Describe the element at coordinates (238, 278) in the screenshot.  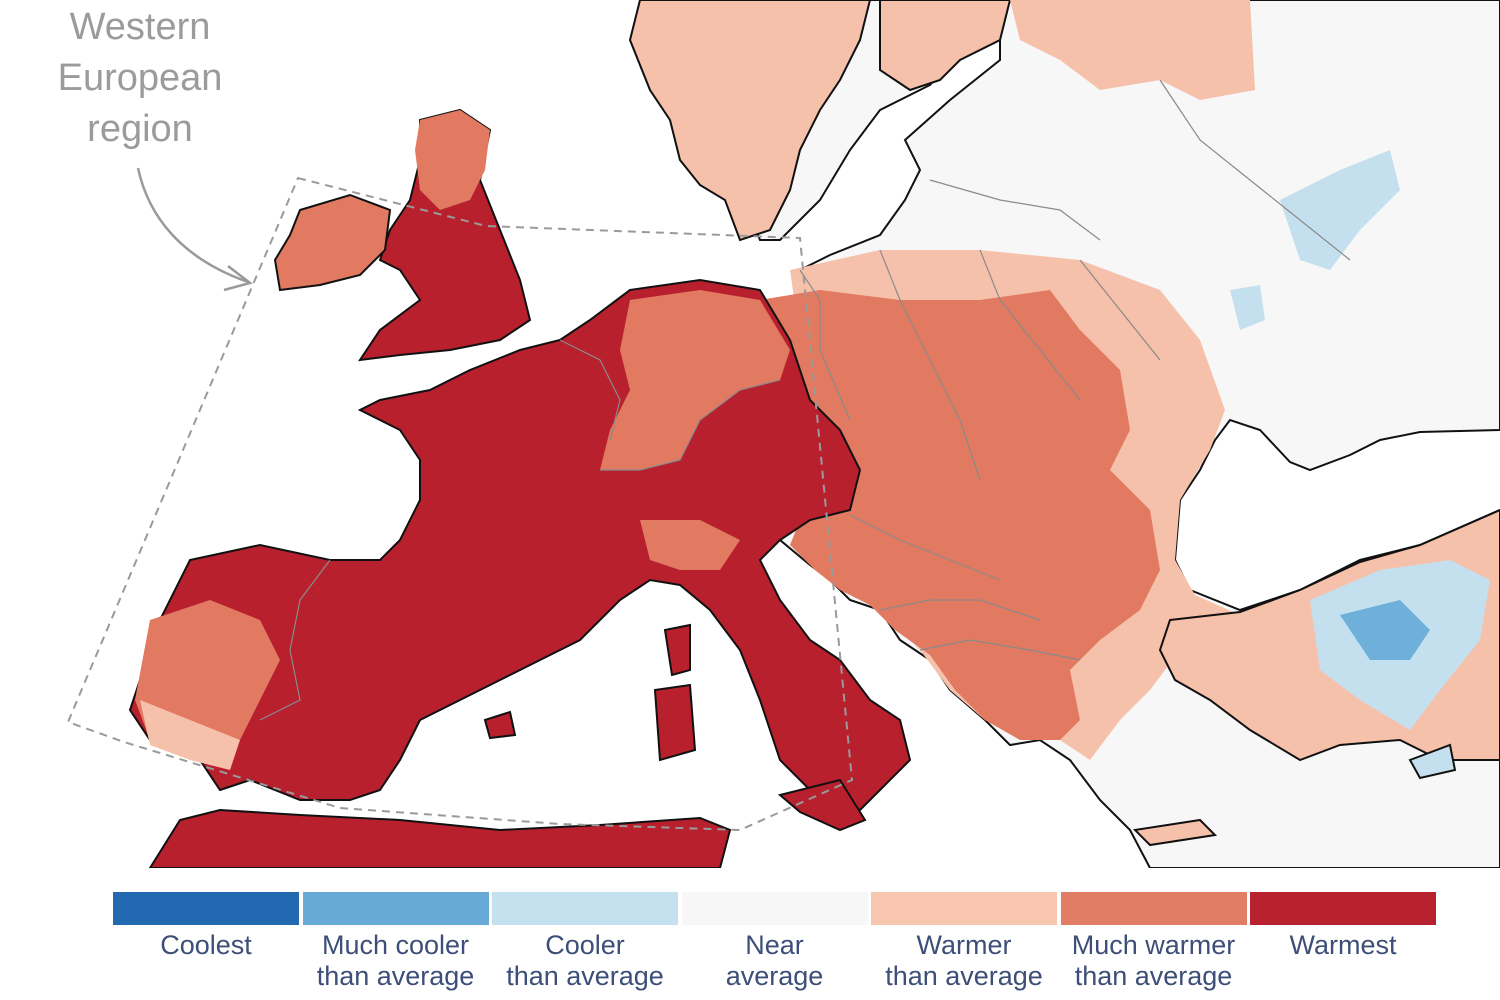
I see `region-pointer-arrowhead` at that location.